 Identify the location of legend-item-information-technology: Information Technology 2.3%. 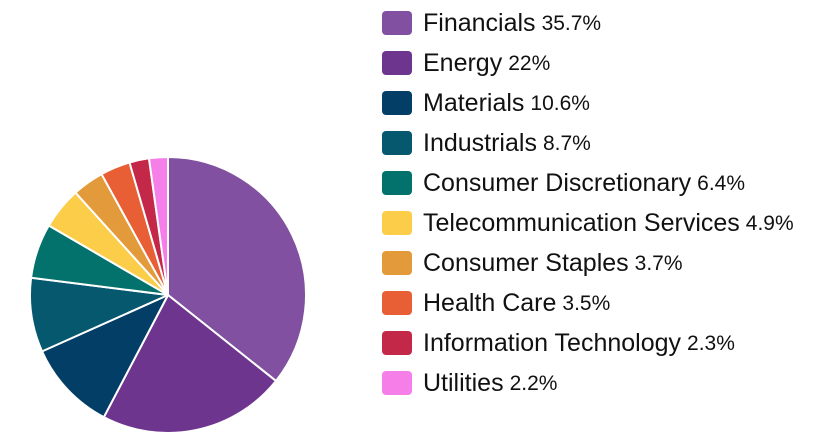
(588, 343).